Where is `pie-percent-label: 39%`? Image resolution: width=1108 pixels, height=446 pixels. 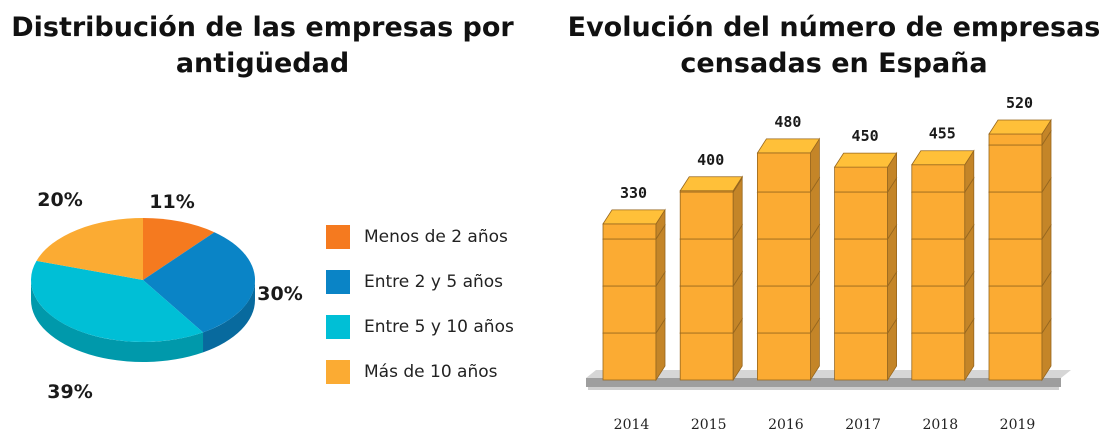 pie-percent-label: 39% is located at coordinates (69, 392).